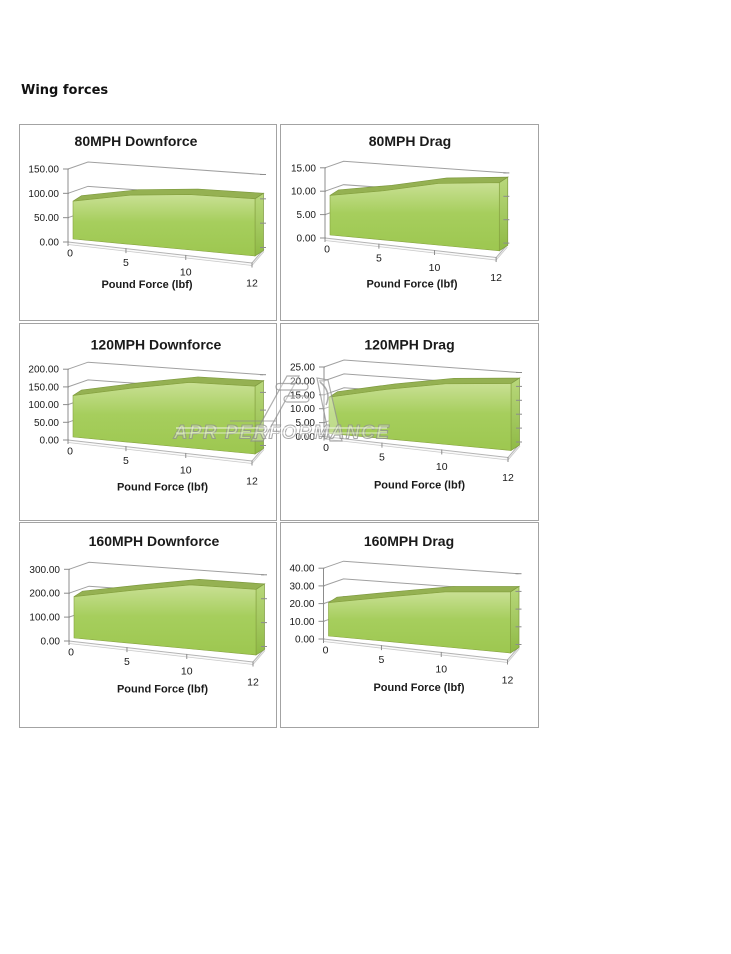  Describe the element at coordinates (301, 586) in the screenshot. I see `y-axis-label: 30.00` at that location.